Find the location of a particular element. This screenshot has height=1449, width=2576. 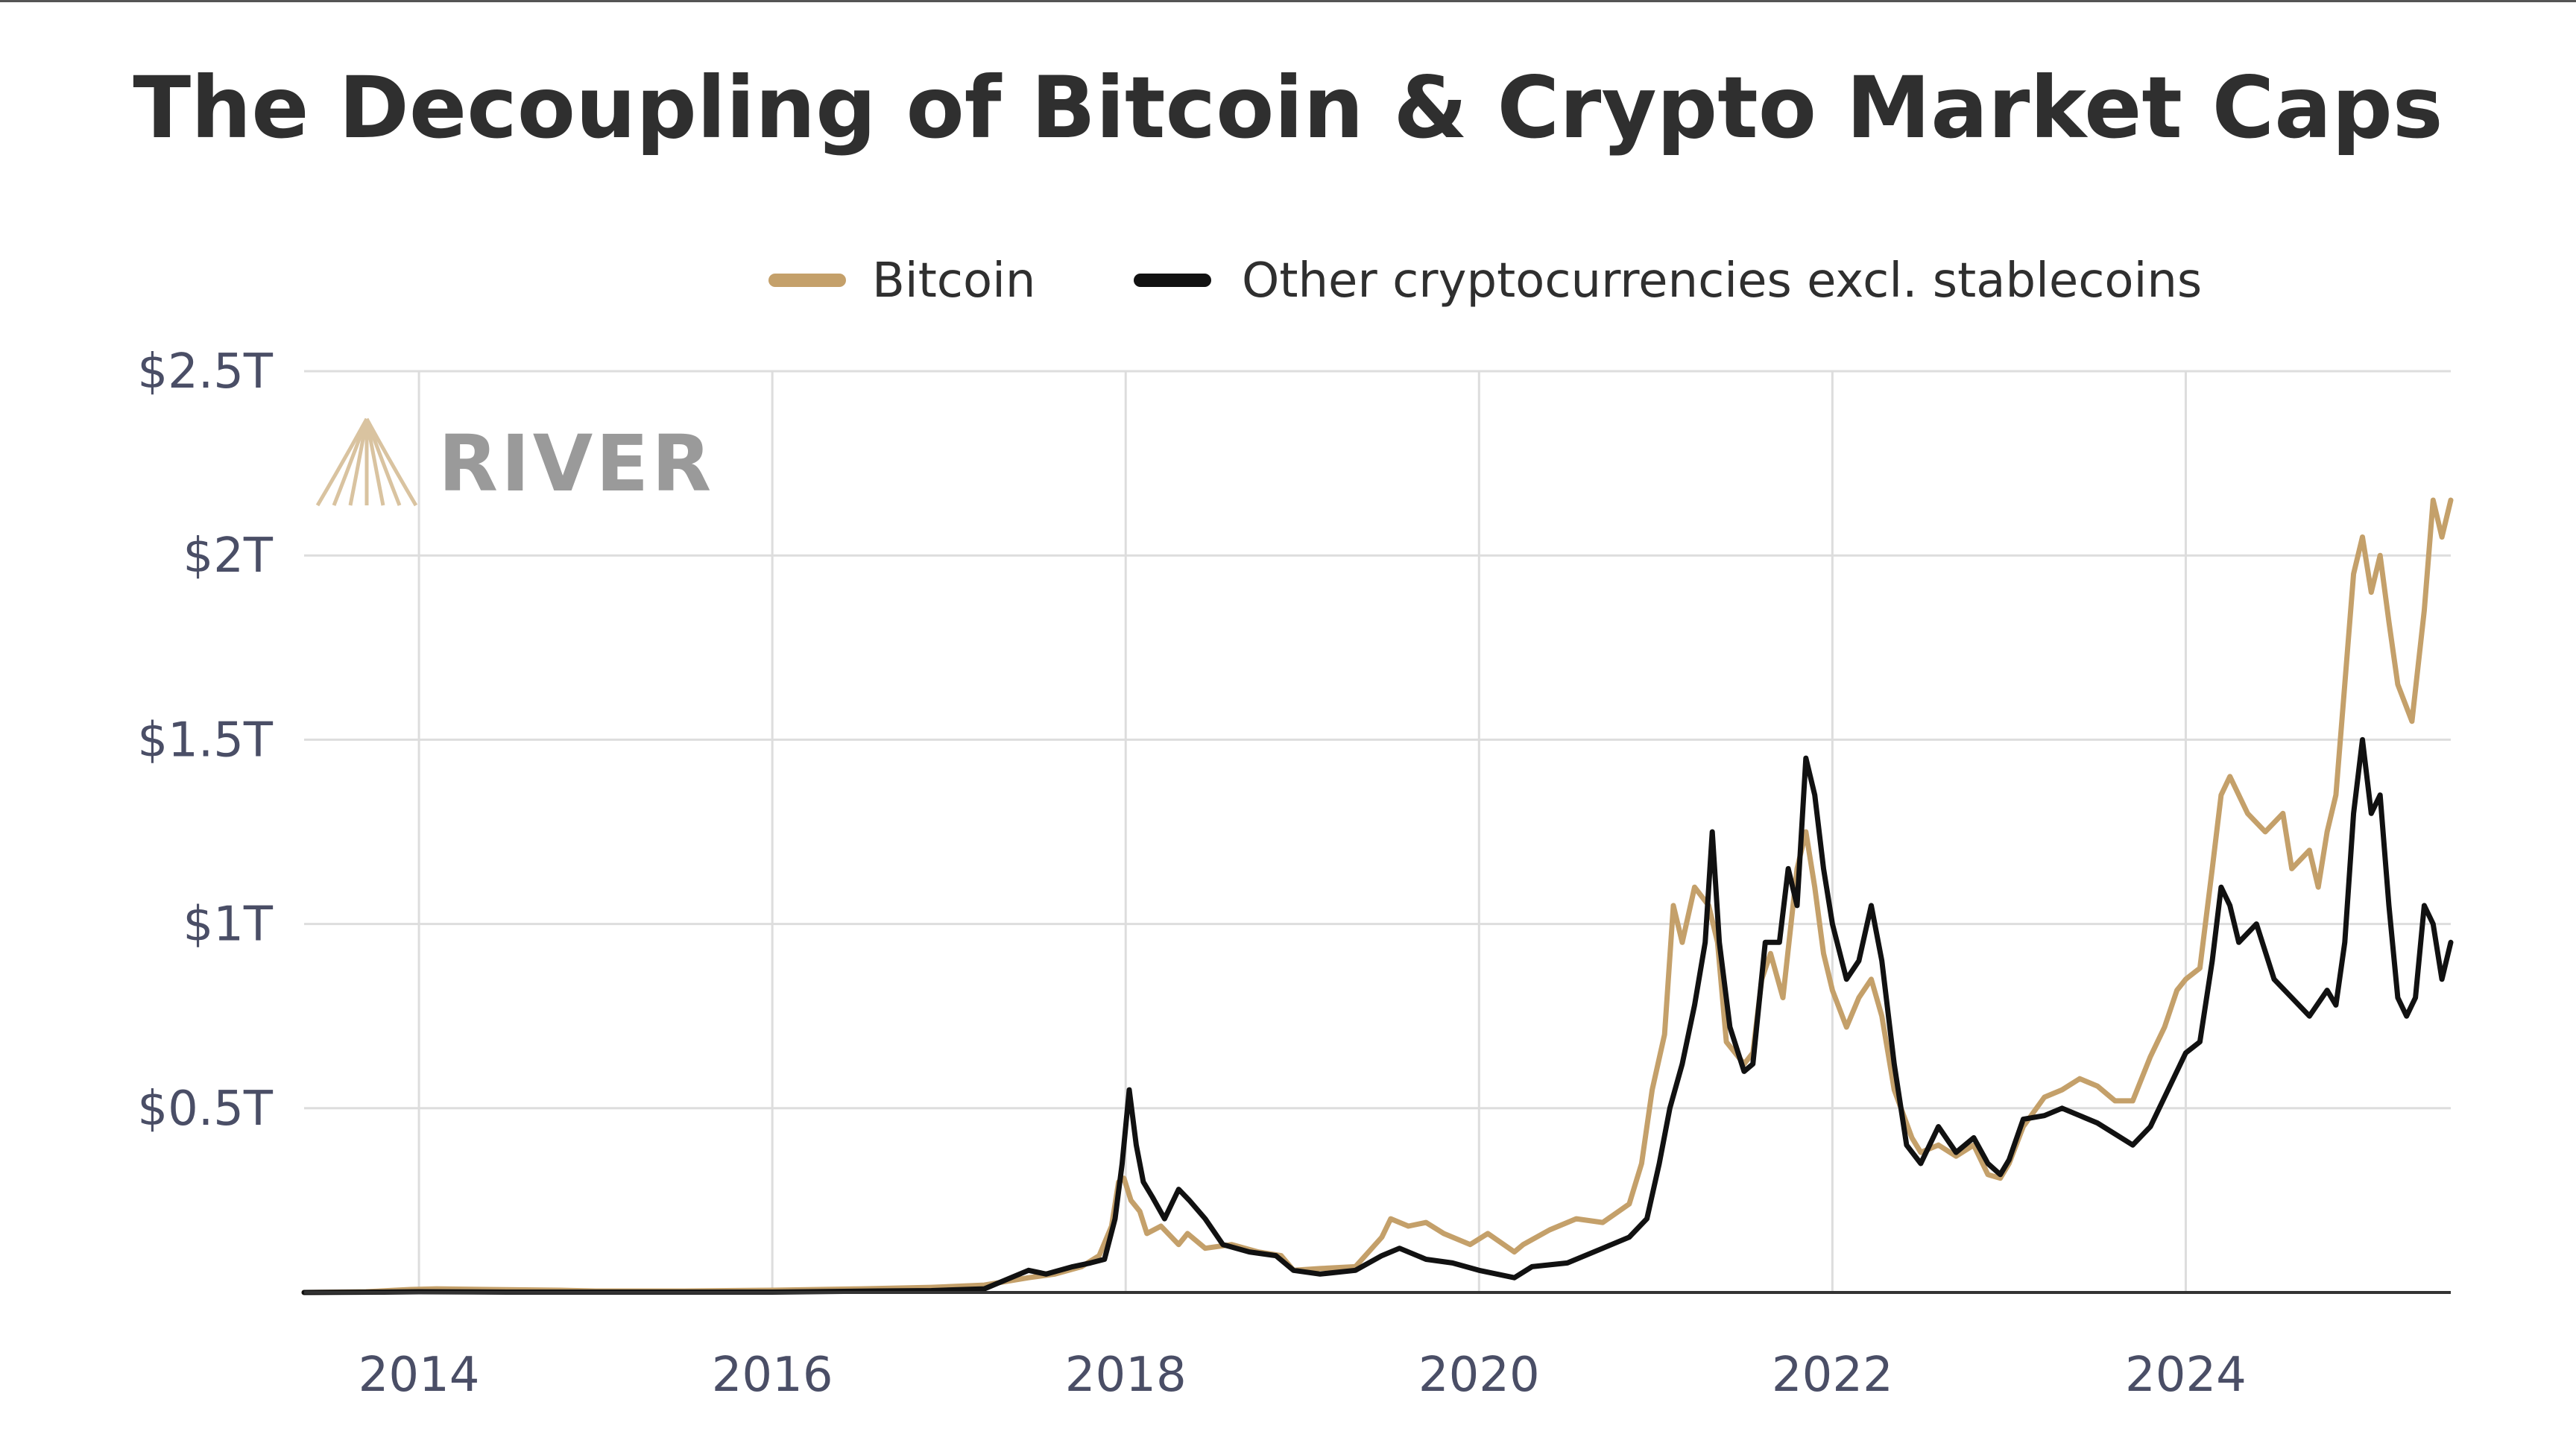

y-tick-label: $2.5T is located at coordinates (206, 372).